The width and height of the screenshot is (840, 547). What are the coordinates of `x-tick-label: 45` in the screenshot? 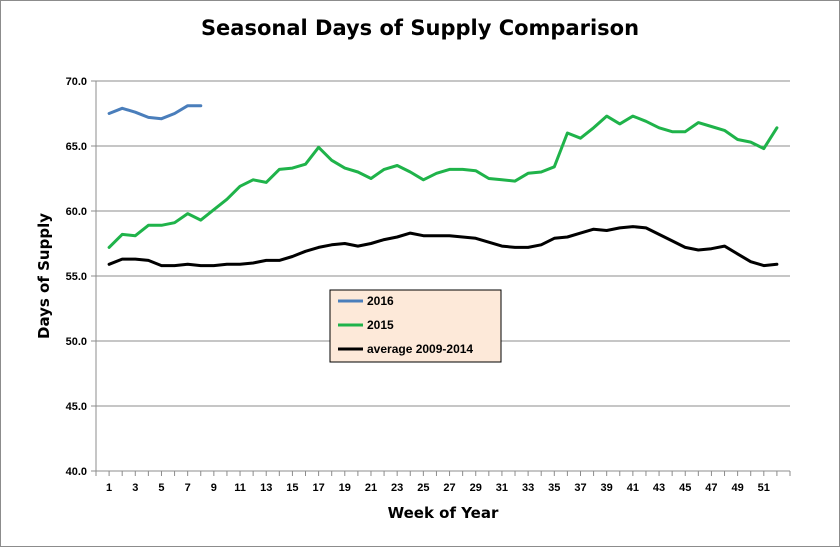 It's located at (685, 488).